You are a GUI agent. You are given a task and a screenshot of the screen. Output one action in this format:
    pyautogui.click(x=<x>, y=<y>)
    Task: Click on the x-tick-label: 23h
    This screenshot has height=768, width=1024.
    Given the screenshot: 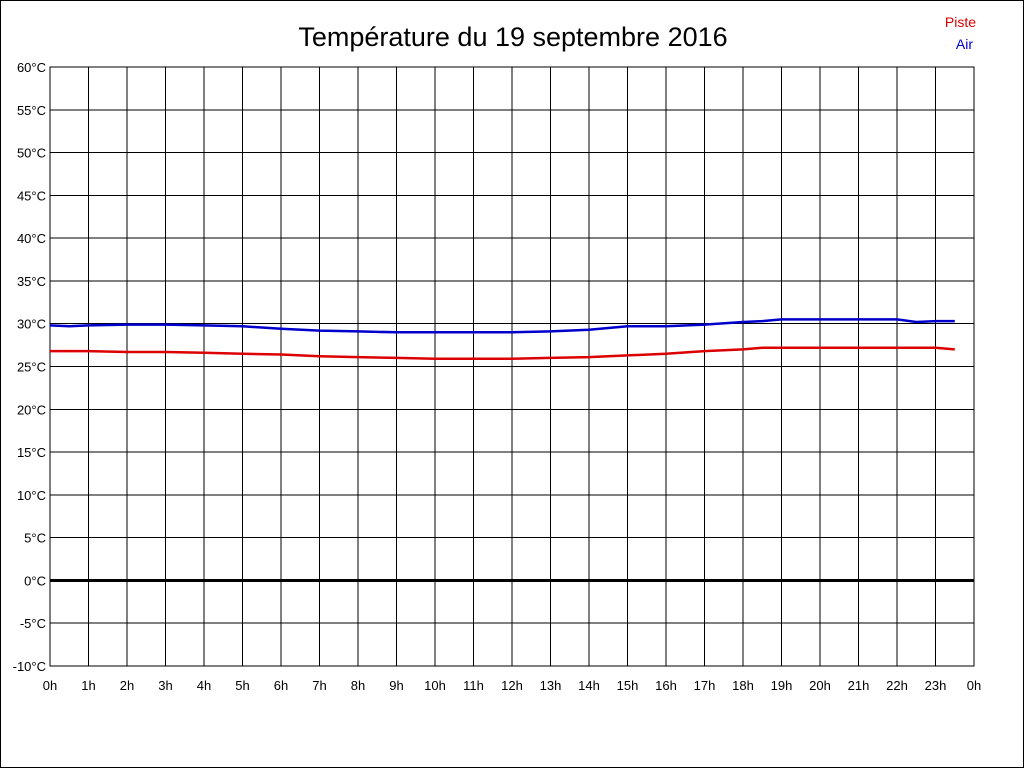 What is the action you would take?
    pyautogui.click(x=936, y=685)
    